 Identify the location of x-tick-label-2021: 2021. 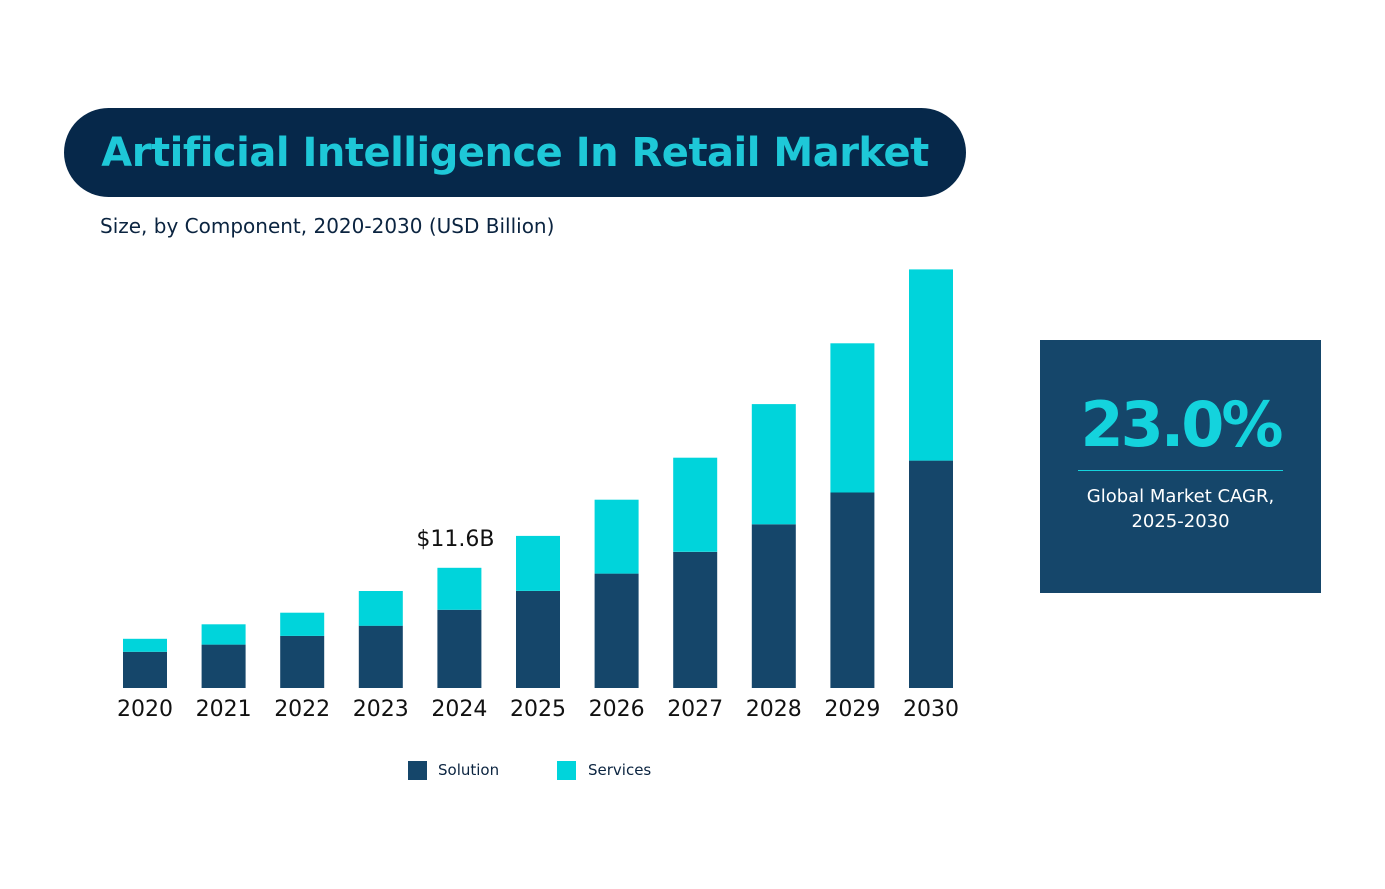
(224, 709).